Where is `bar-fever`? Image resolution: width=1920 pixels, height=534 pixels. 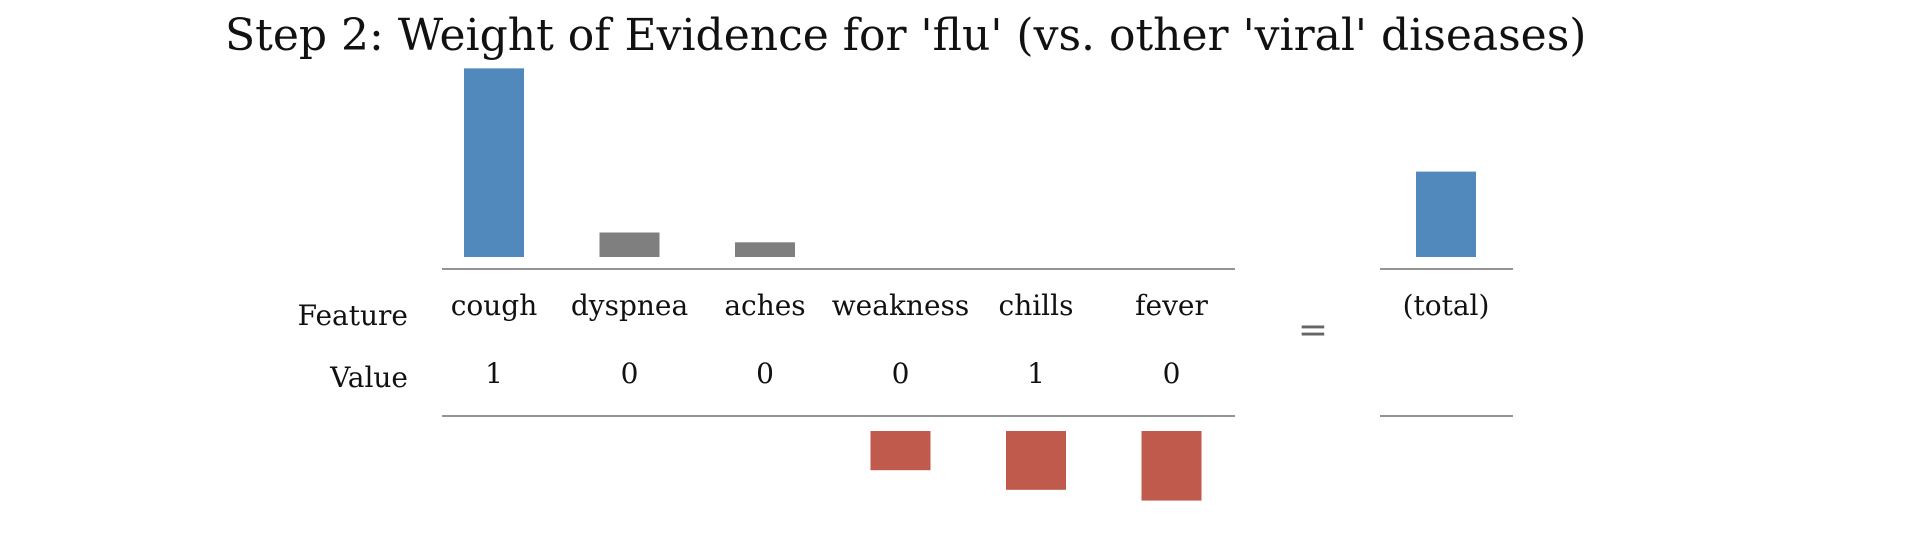 bar-fever is located at coordinates (1171, 466).